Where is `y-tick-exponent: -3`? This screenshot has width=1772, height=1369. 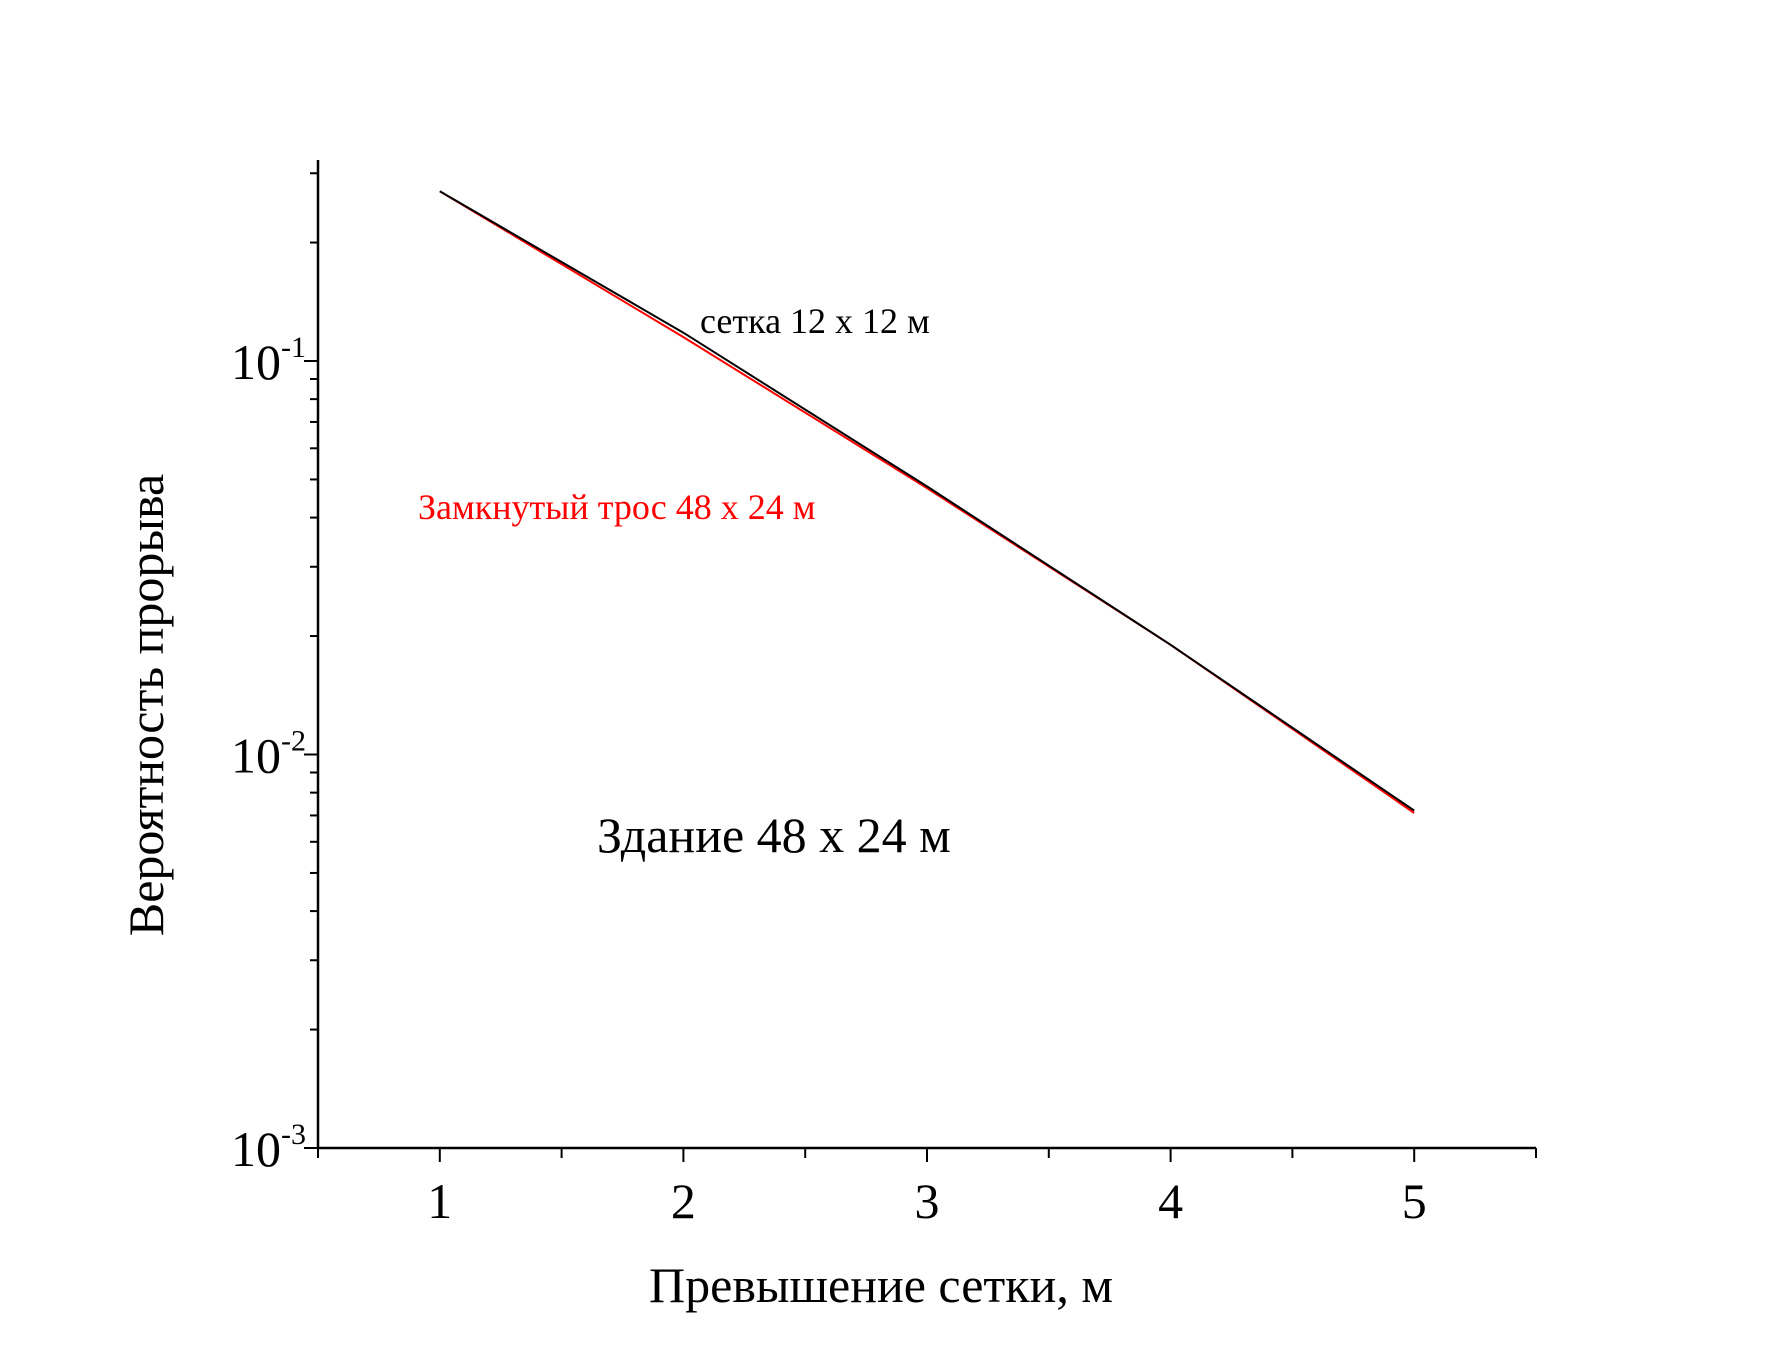
y-tick-exponent: -3 is located at coordinates (293, 1134).